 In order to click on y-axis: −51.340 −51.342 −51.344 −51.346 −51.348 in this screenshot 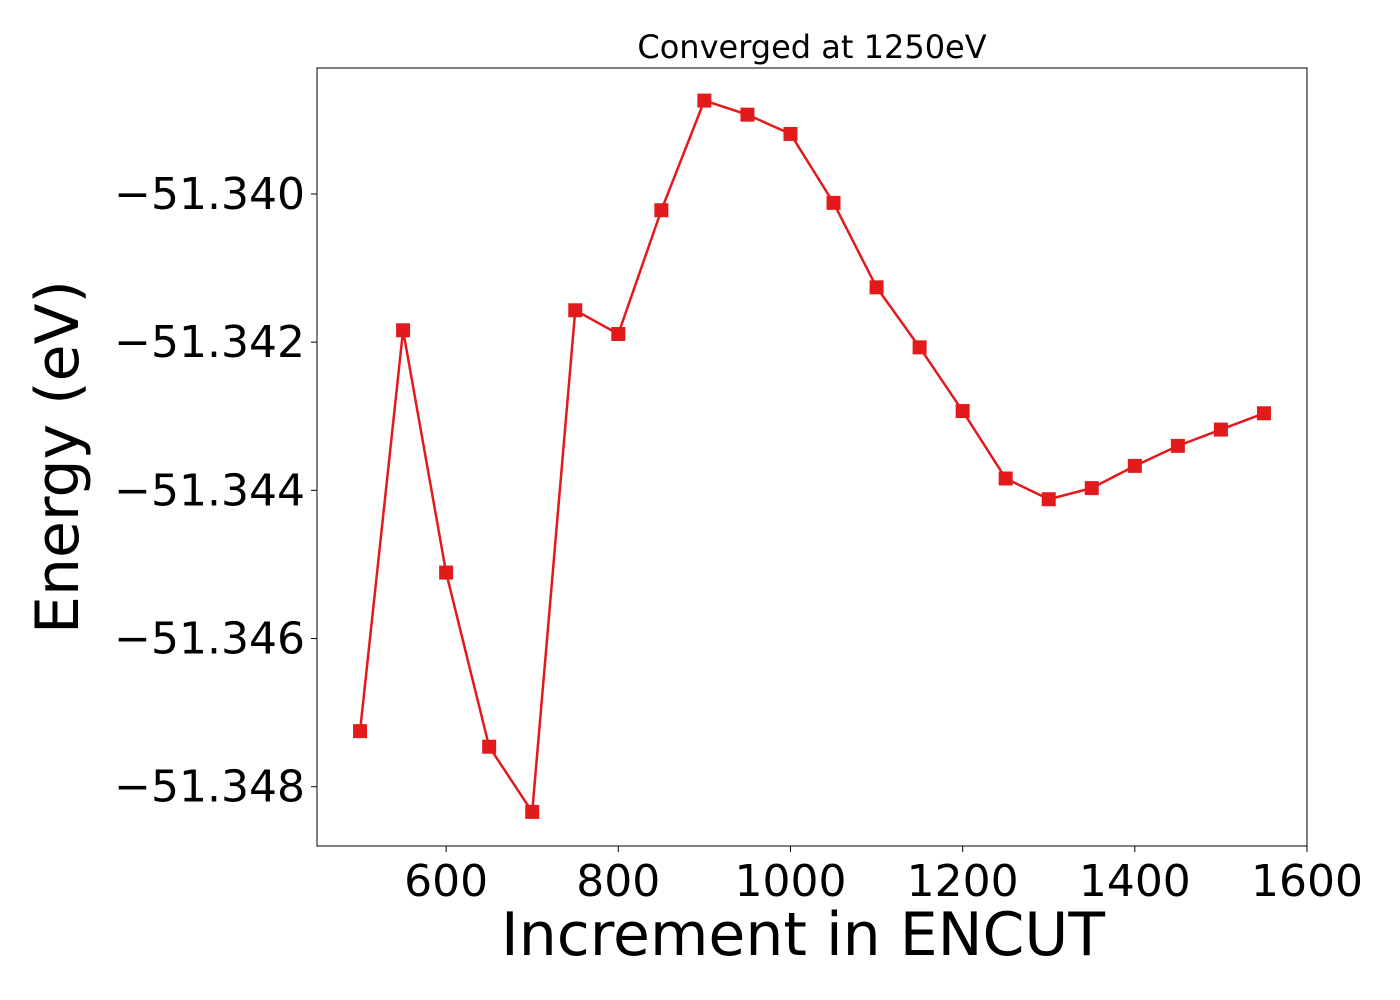, I will do `click(215, 491)`.